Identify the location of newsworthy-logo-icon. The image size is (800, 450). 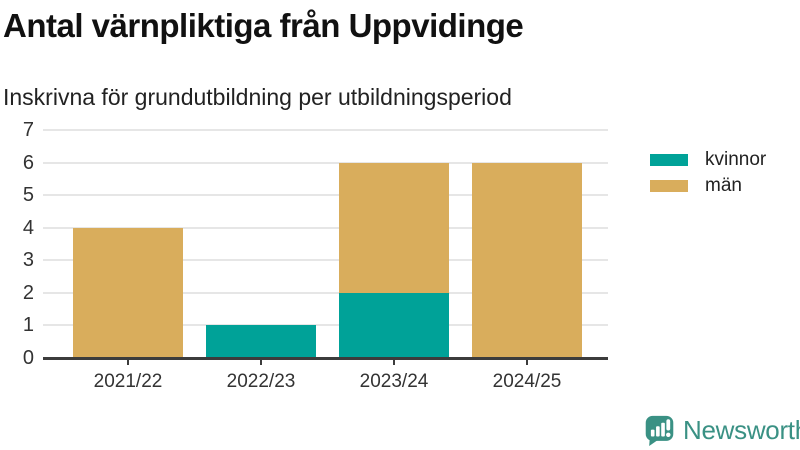
(659, 430).